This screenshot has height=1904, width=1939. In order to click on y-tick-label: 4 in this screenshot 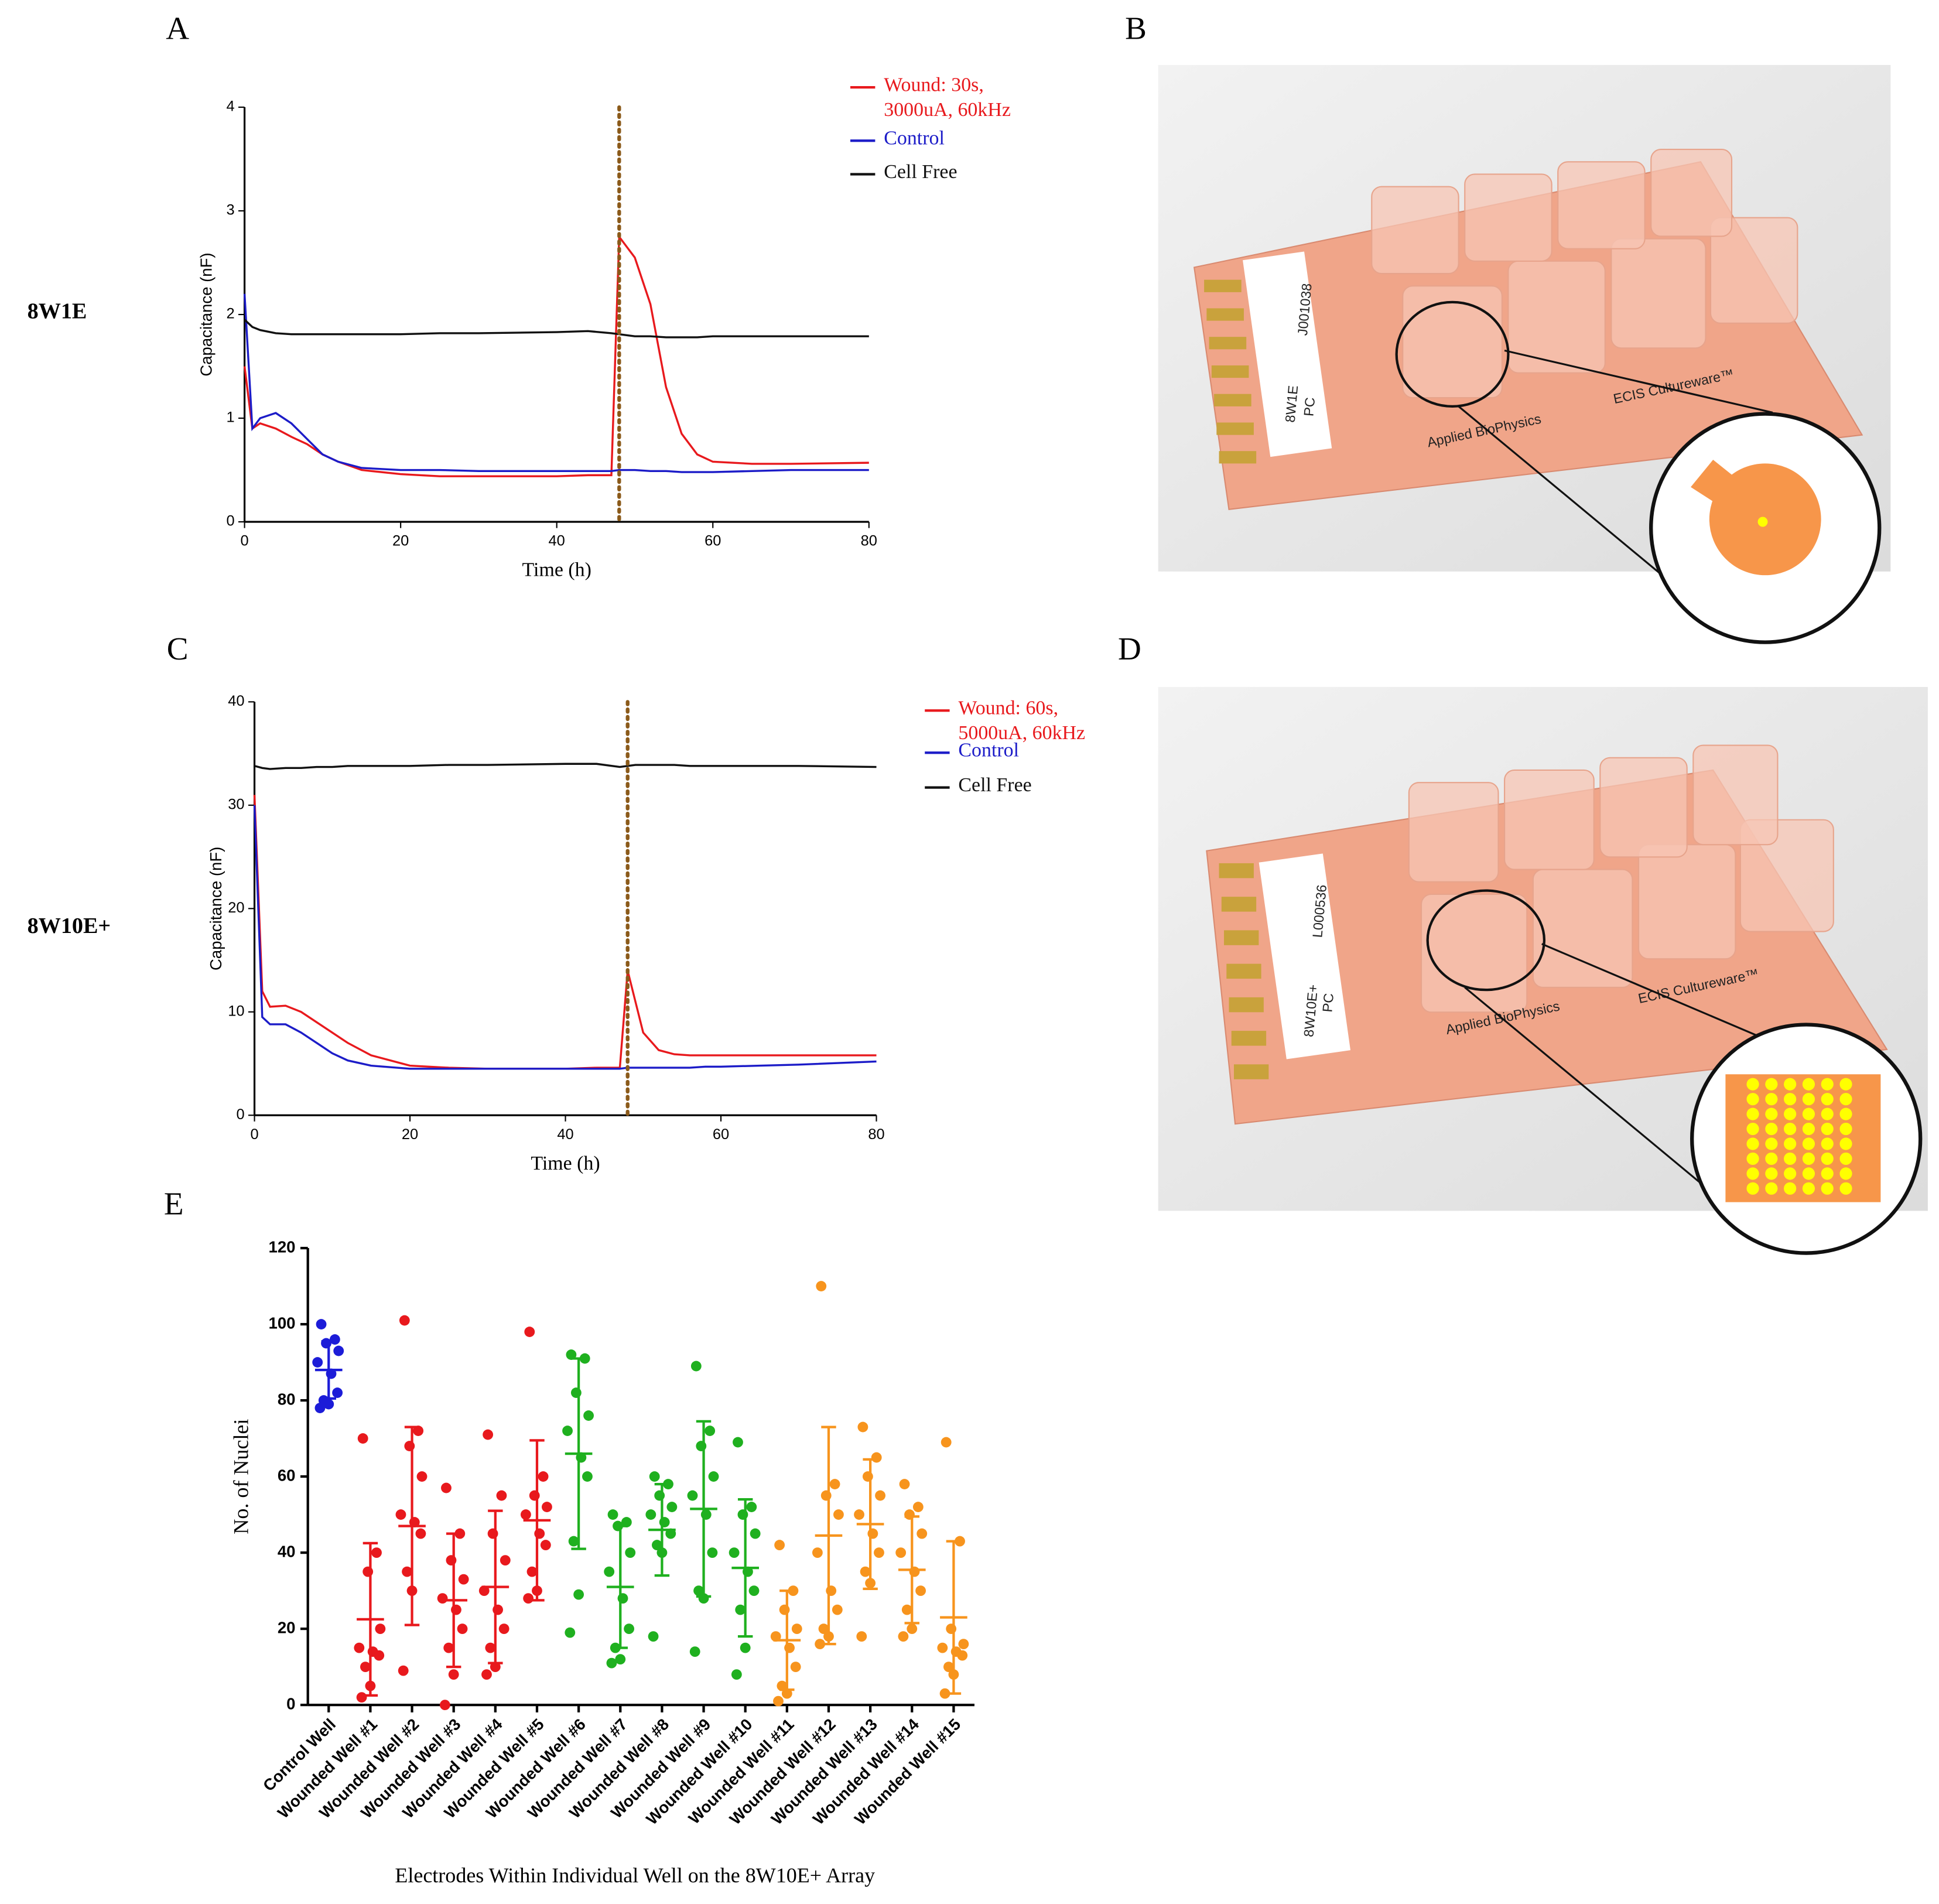, I will do `click(230, 106)`.